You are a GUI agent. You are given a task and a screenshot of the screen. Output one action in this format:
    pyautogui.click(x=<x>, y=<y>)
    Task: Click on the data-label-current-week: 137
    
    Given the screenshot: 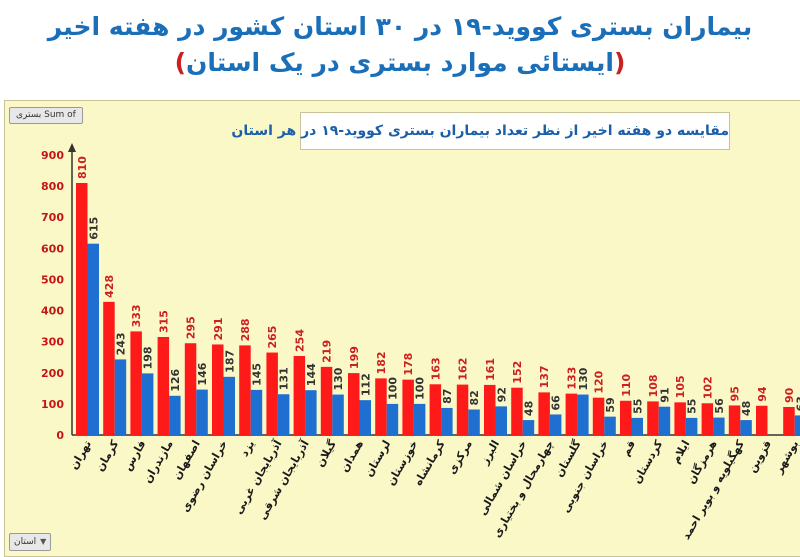 What is the action you would take?
    pyautogui.click(x=544, y=376)
    